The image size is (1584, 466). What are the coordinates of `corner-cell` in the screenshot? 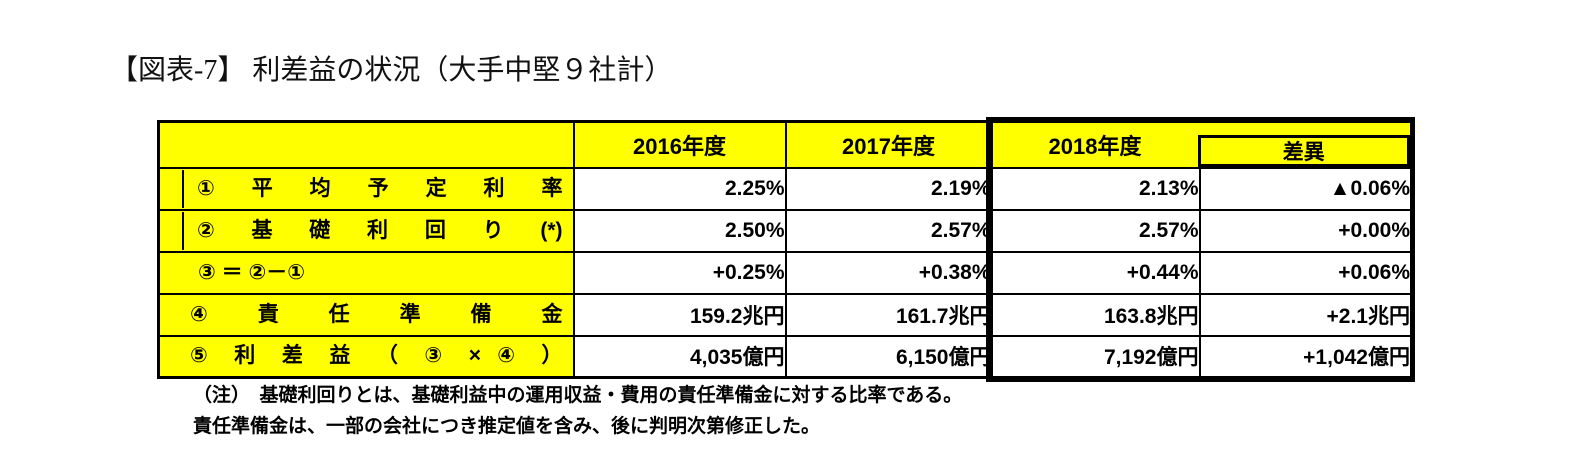 It's located at (366, 144).